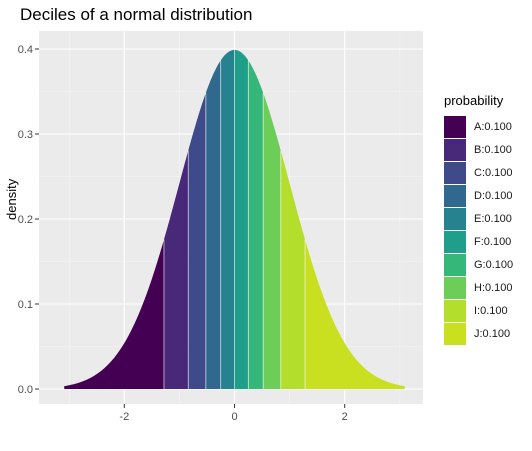 Image resolution: width=532 pixels, height=451 pixels. I want to click on y-tick-label: 0.4, so click(25, 50).